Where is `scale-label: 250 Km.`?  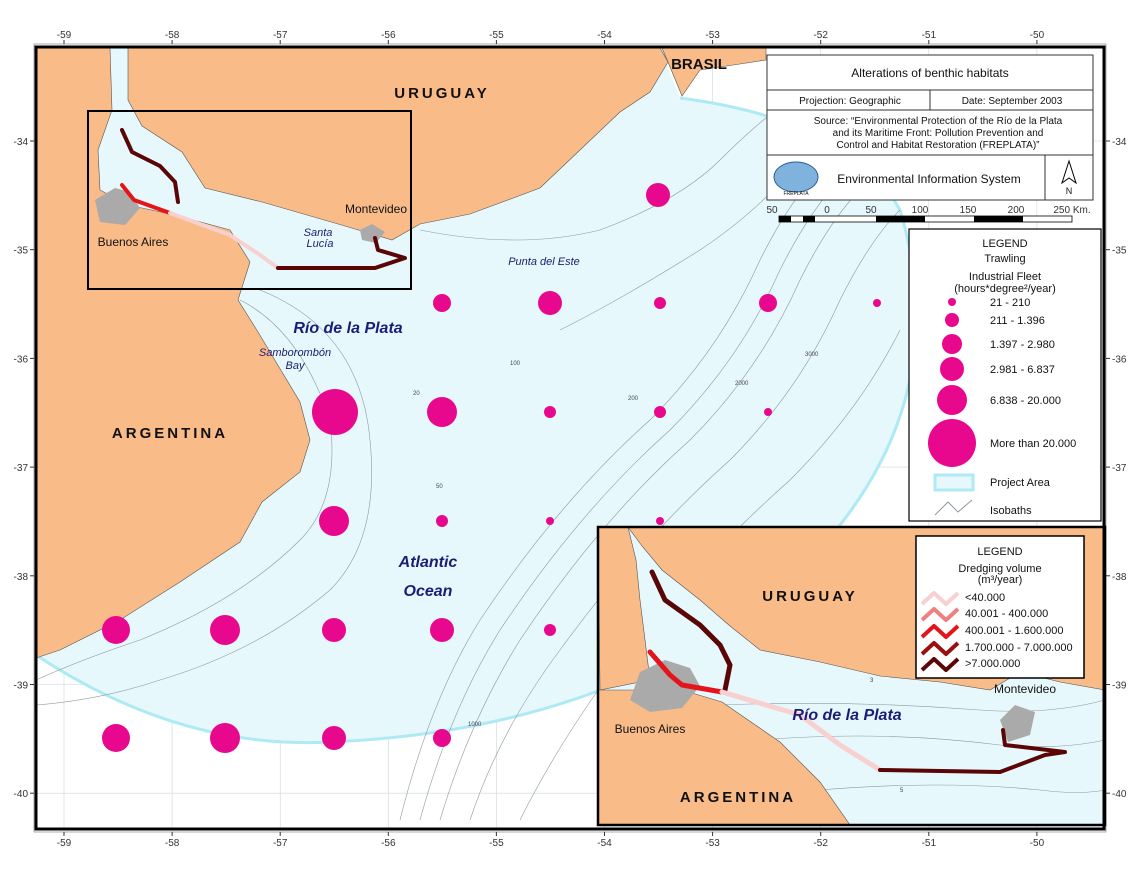
scale-label: 250 Km. is located at coordinates (1071, 210).